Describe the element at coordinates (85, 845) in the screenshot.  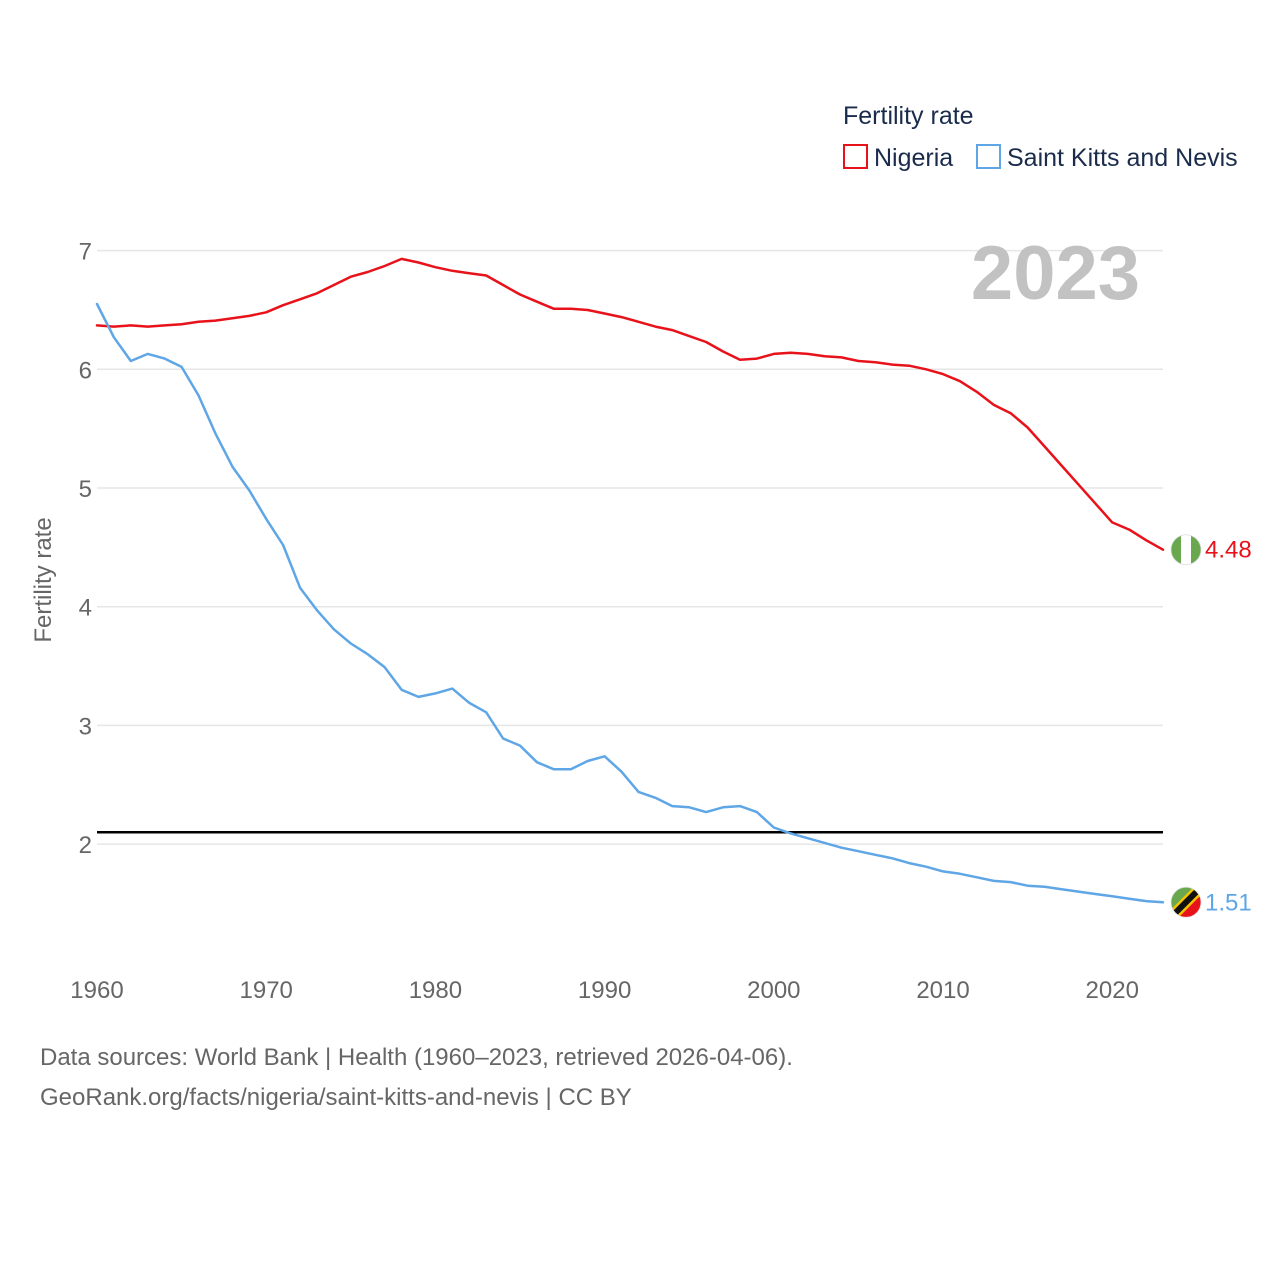
I see `y-tick-label: 2` at that location.